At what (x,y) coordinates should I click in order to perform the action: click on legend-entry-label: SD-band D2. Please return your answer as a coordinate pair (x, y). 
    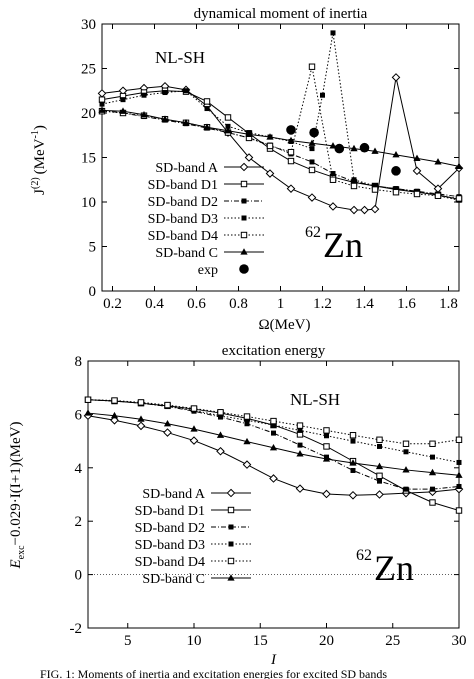
    Looking at the image, I should click on (183, 202).